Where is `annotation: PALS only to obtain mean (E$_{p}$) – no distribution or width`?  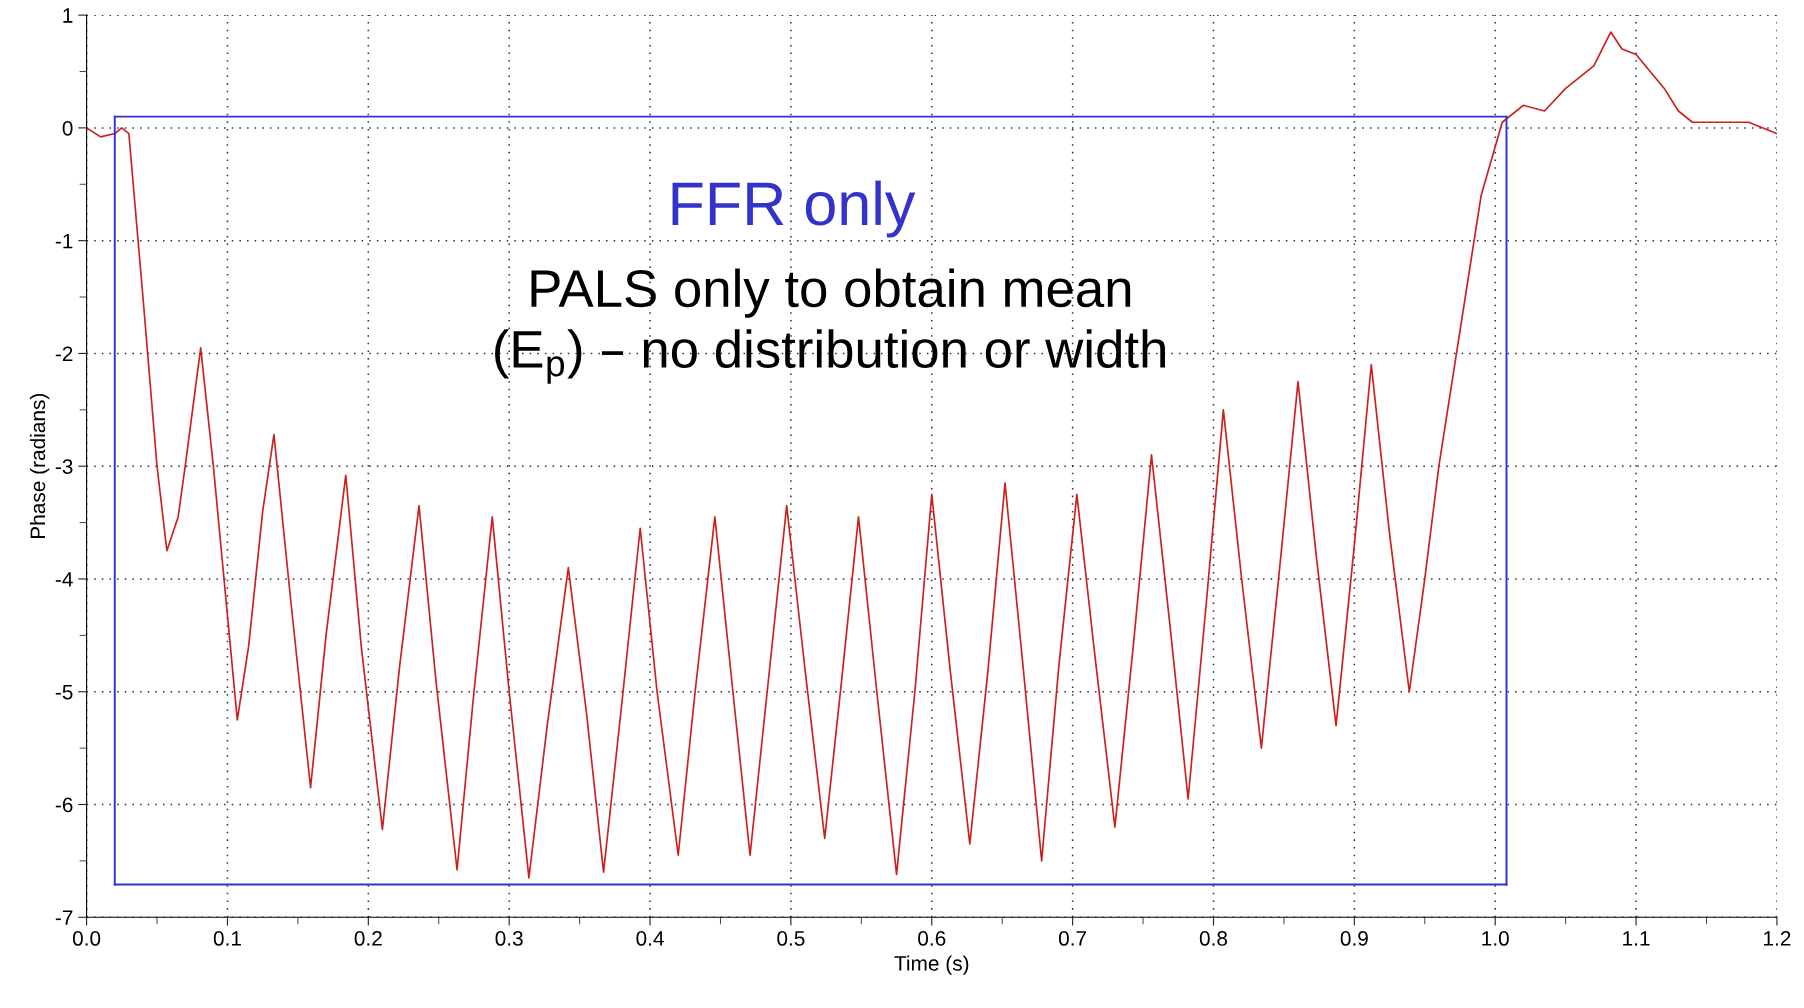
annotation: PALS only to obtain mean (E$_{p}$) – no distribution or width is located at coordinates (830, 326).